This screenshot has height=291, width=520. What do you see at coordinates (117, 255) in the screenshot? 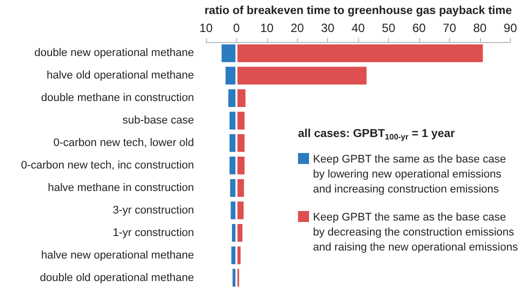
I see `y-tick-label: halve new operational methane` at bounding box center [117, 255].